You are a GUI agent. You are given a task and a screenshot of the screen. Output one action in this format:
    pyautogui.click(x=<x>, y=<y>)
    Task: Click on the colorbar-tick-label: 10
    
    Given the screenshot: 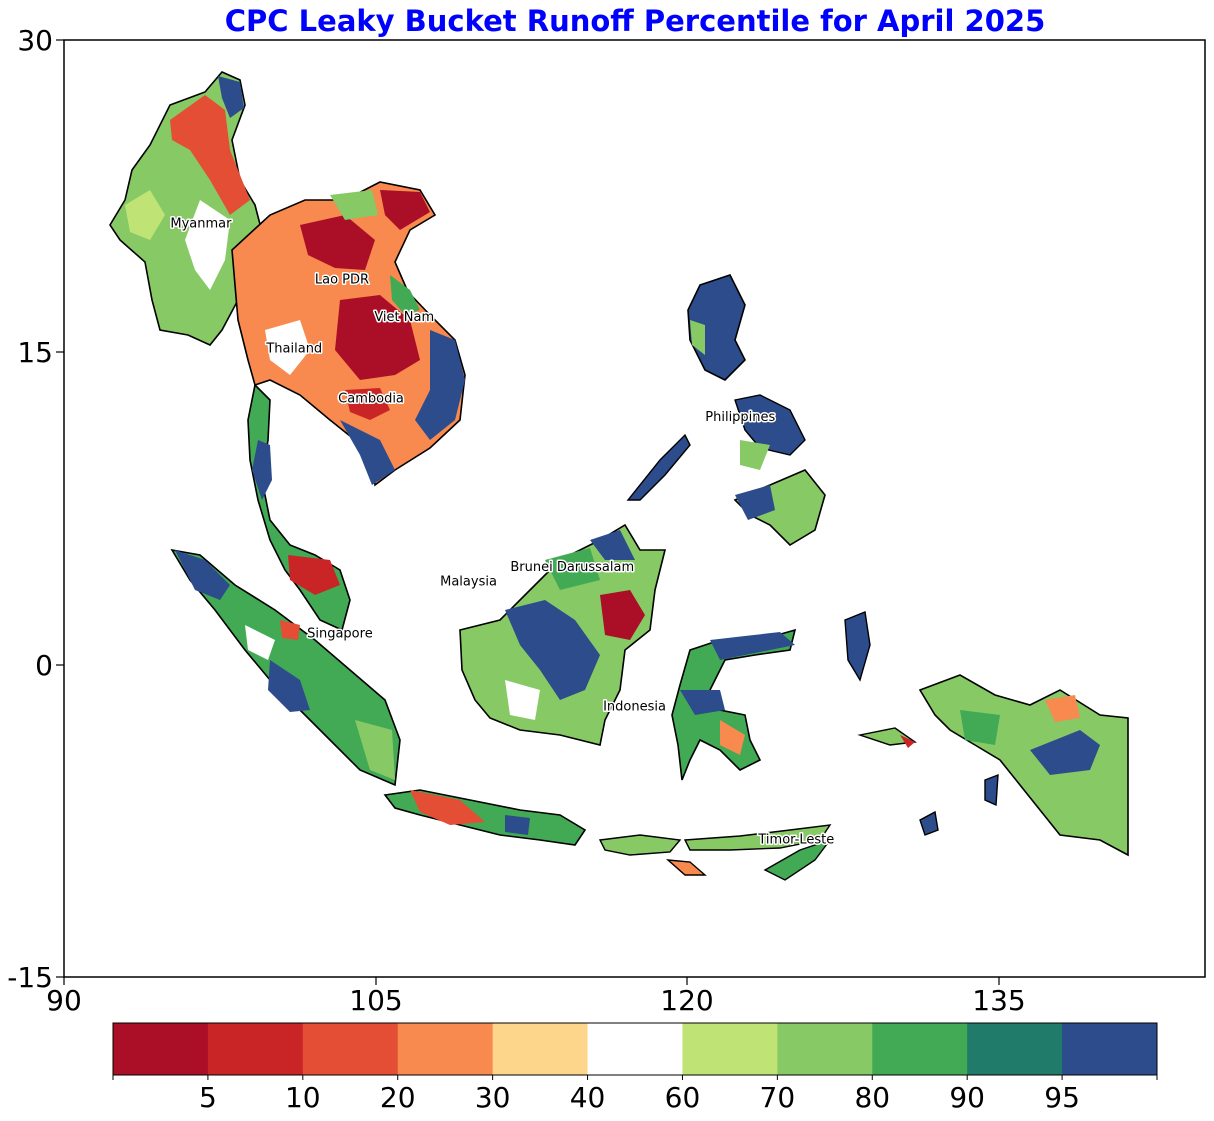 What is the action you would take?
    pyautogui.click(x=303, y=1097)
    